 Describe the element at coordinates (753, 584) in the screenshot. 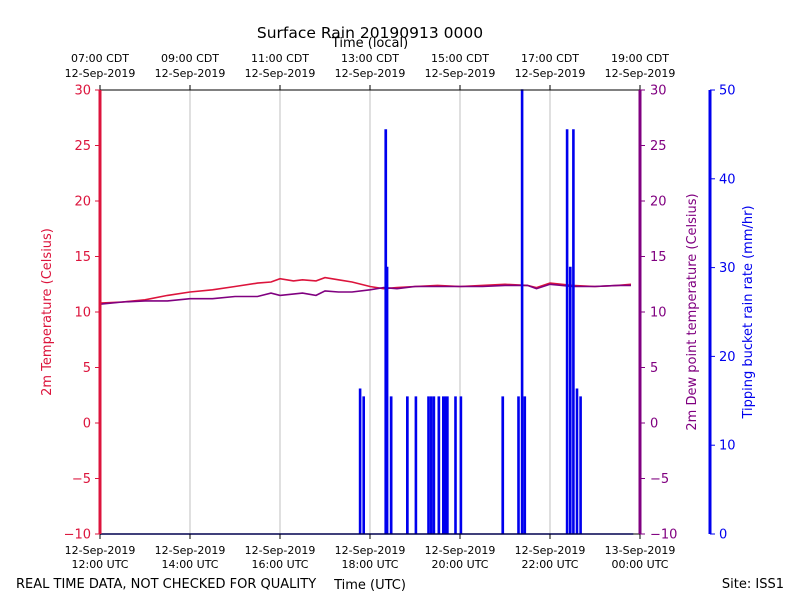

I see `site-label: Site: ISS1` at that location.